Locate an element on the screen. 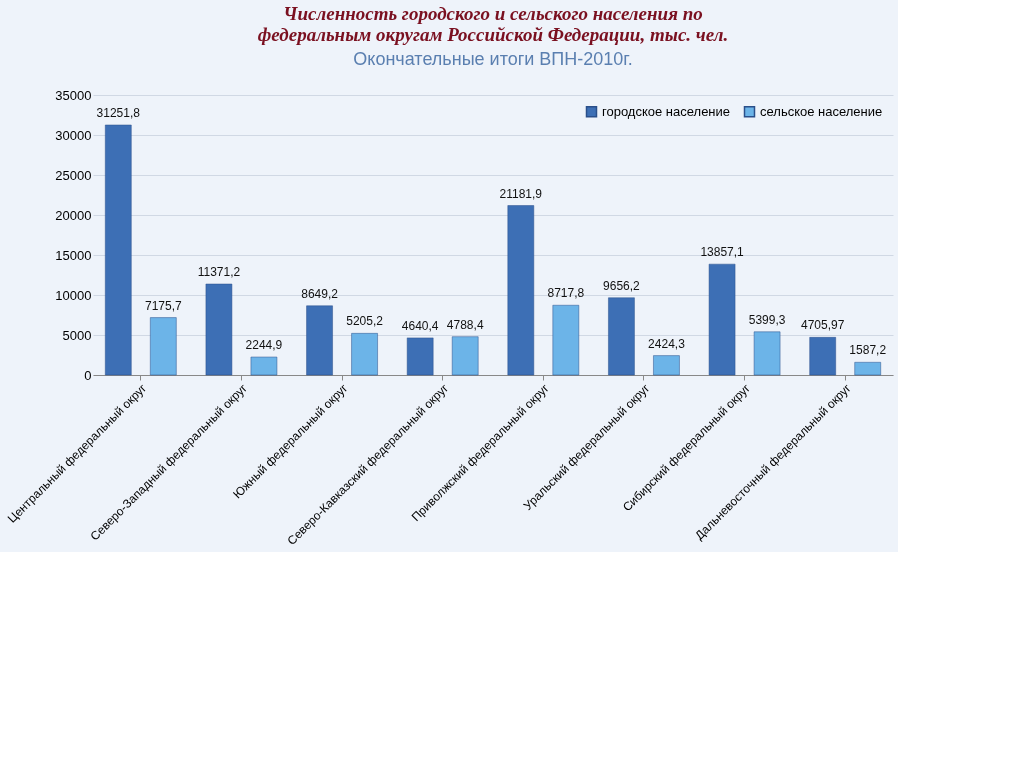 Image resolution: width=1024 pixels, height=768 pixels. y-tick-label: 30000 is located at coordinates (73, 135).